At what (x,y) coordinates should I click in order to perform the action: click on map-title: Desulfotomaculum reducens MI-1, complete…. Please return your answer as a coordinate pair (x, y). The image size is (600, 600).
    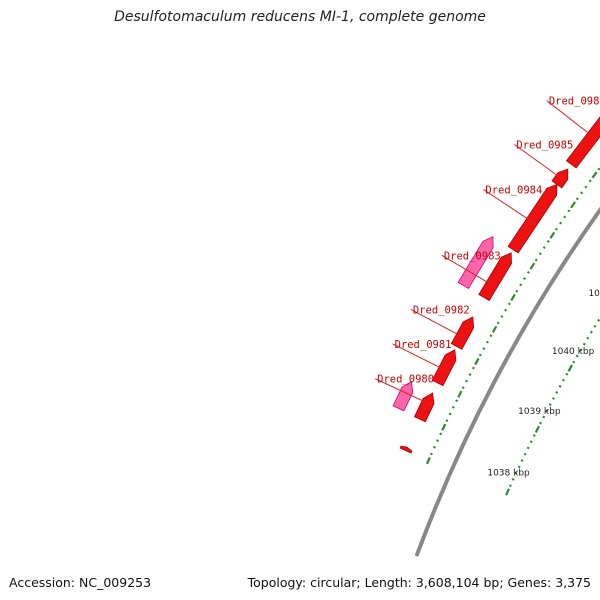
    Looking at the image, I should click on (300, 17).